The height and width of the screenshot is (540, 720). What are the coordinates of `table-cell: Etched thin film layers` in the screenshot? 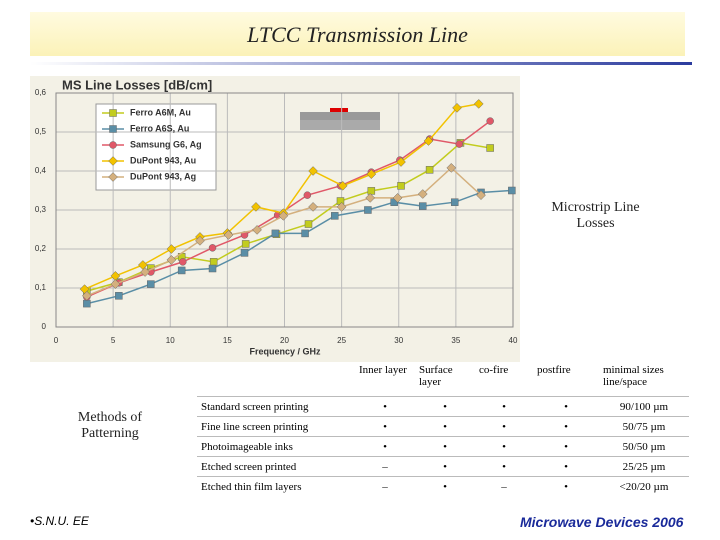 It's located at (276, 486).